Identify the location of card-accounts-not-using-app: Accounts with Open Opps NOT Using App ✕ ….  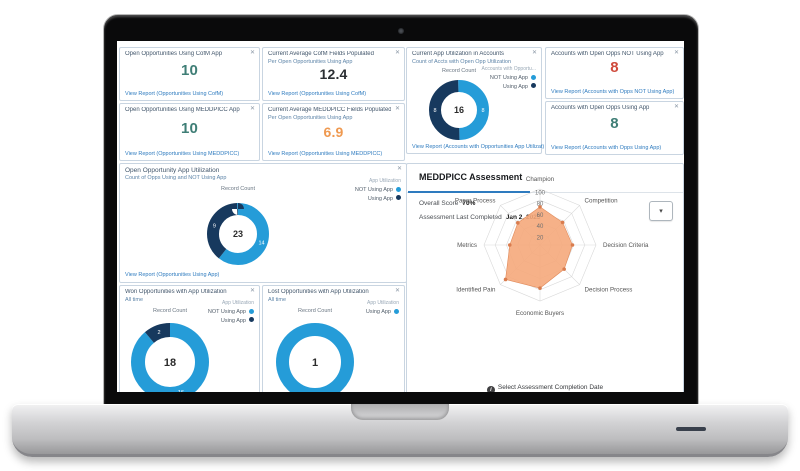
(614, 73).